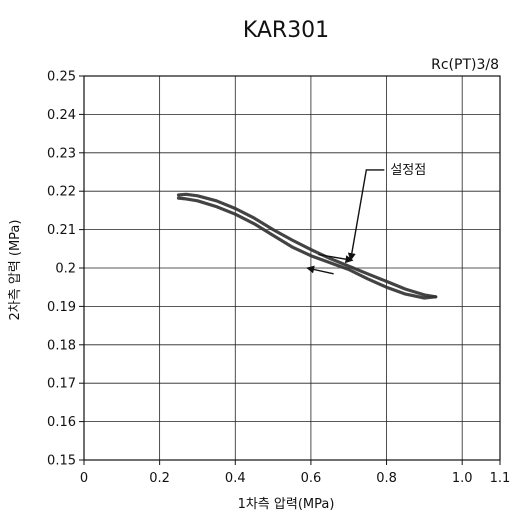 The width and height of the screenshot is (514, 517). Describe the element at coordinates (311, 478) in the screenshot. I see `x-tick-label: 0.6` at that location.